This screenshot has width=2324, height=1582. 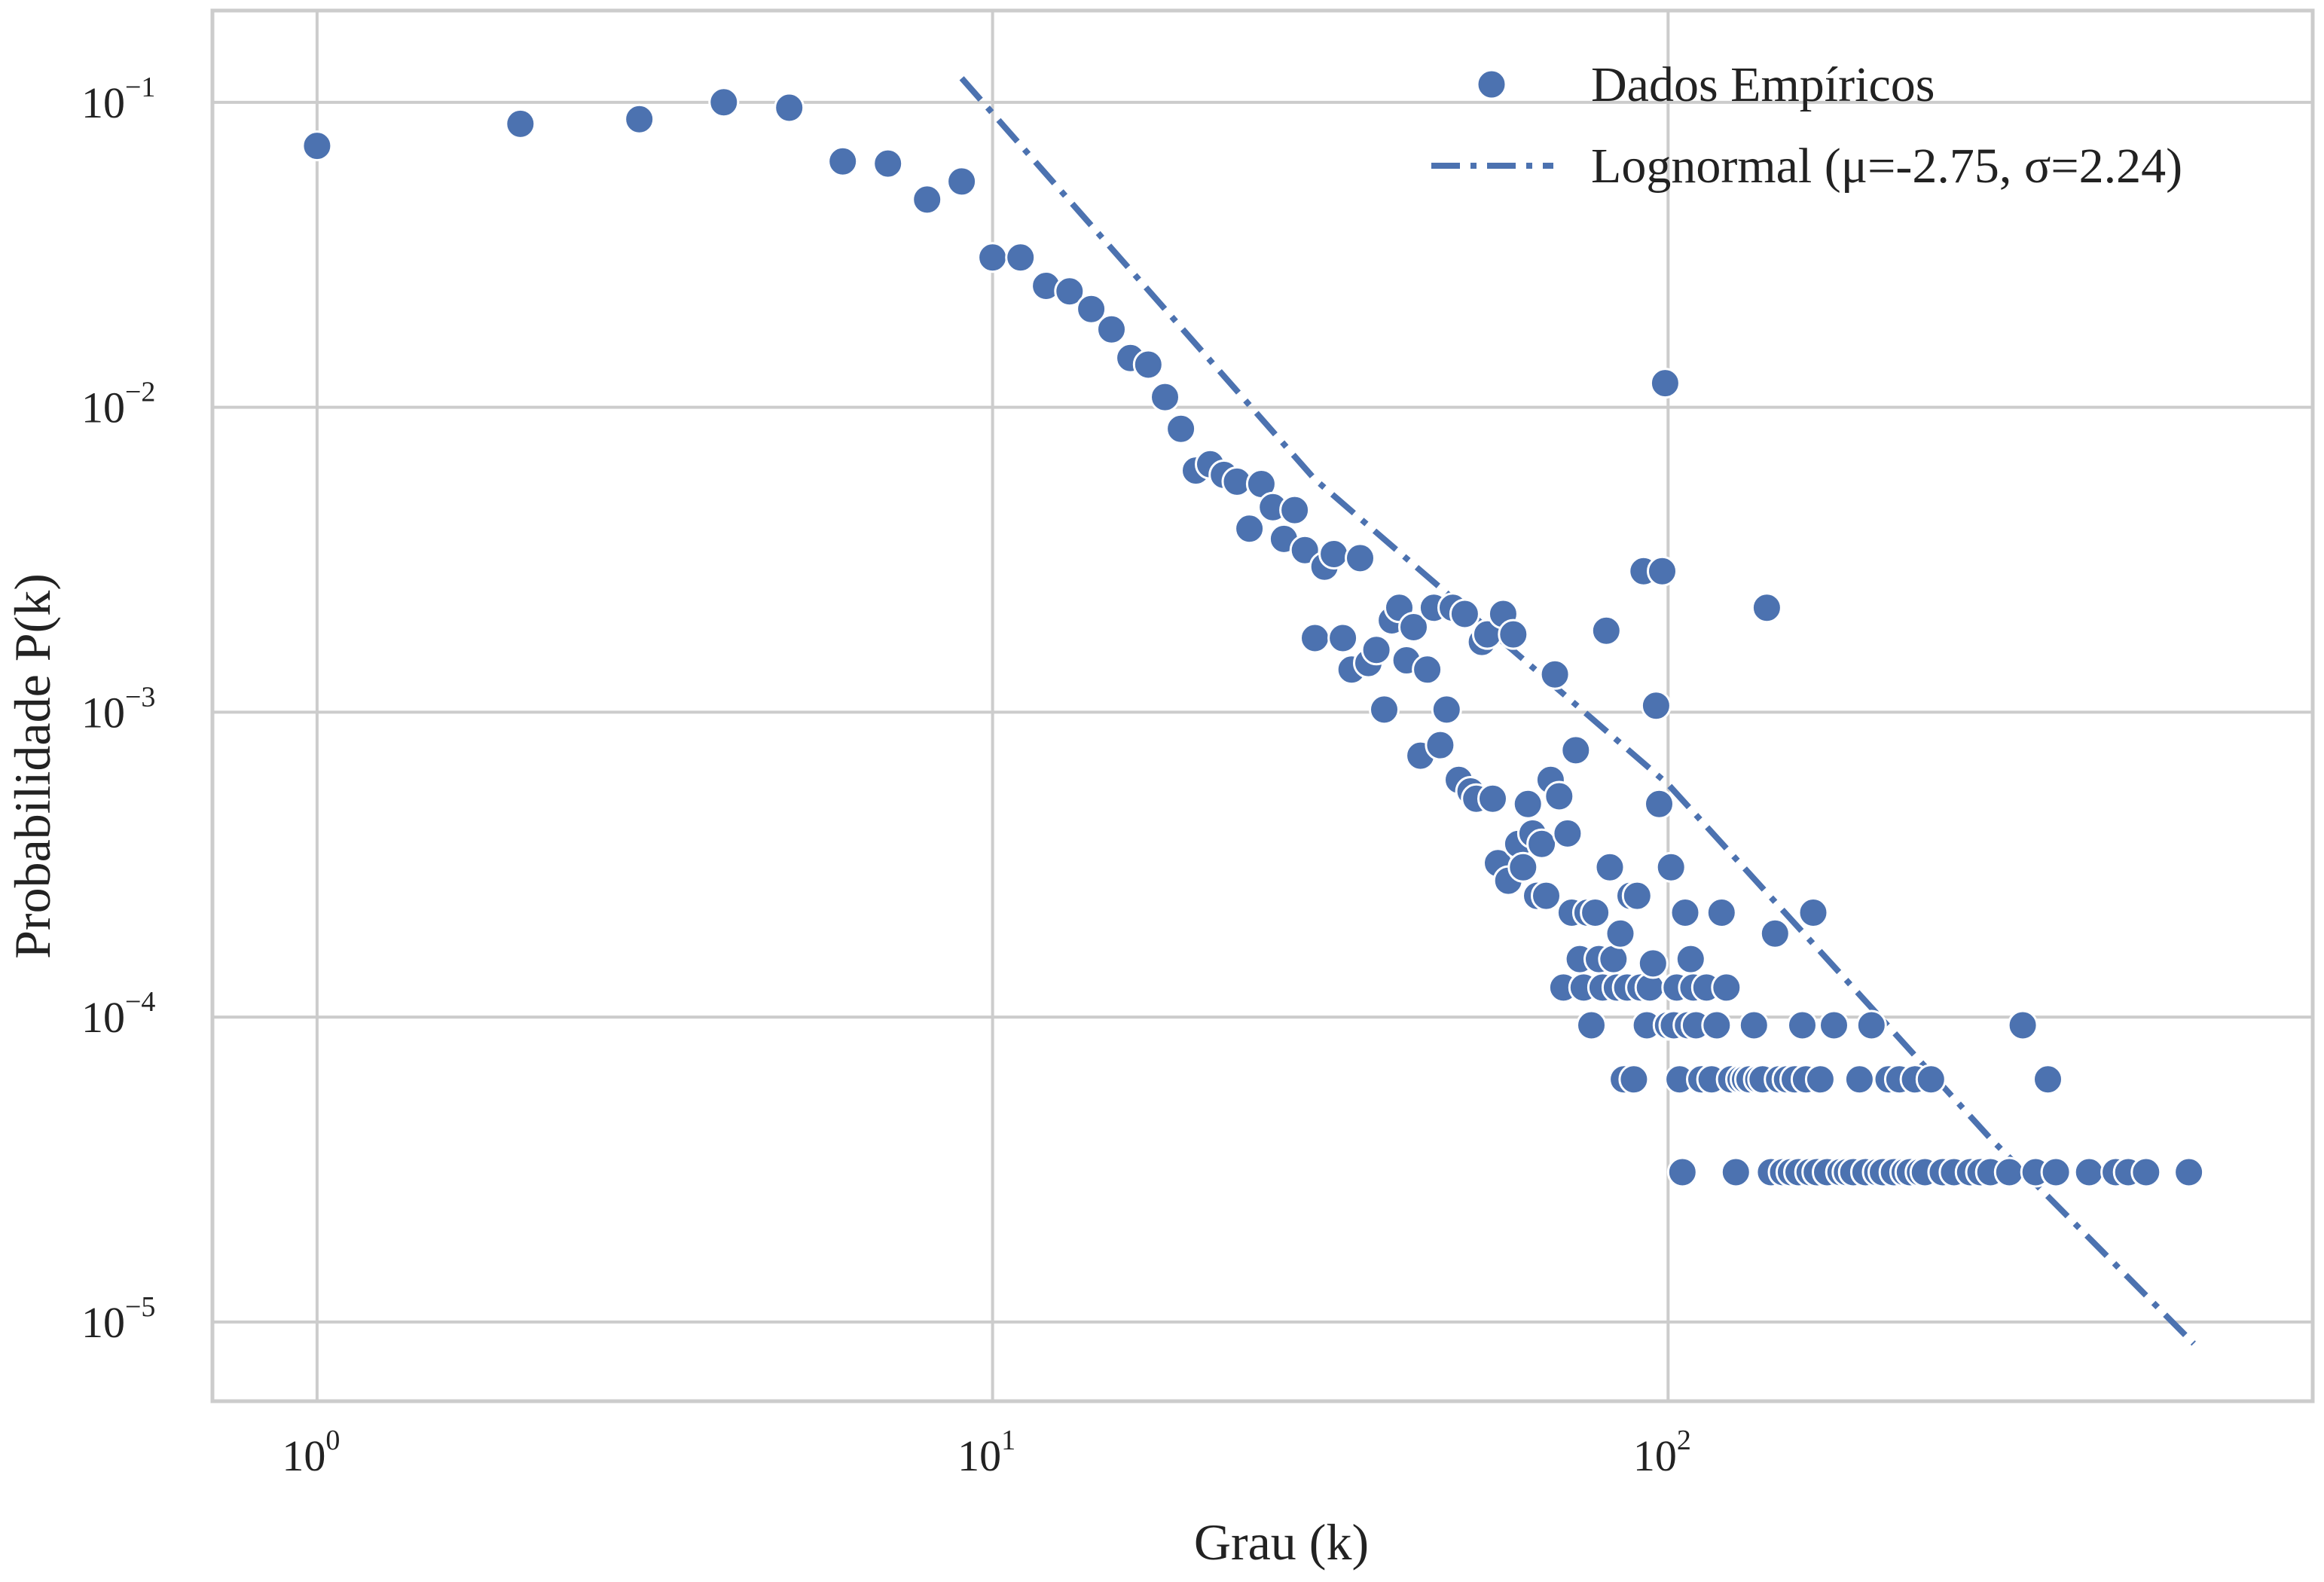 I want to click on y-tick-label: 10⁻⁴, so click(x=118, y=1014).